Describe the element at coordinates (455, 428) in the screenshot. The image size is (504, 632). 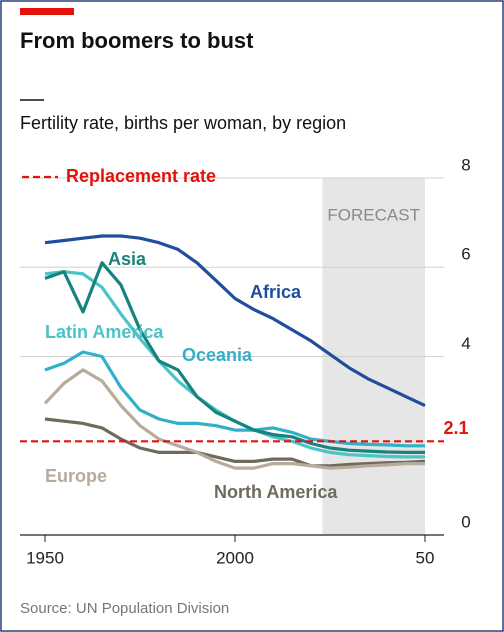
I see `reference-value-label: 2.1` at that location.